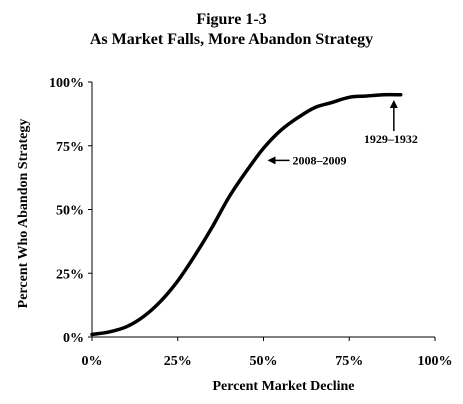 The image size is (463, 404). I want to click on annotation-label: 1929–1932, so click(391, 139).